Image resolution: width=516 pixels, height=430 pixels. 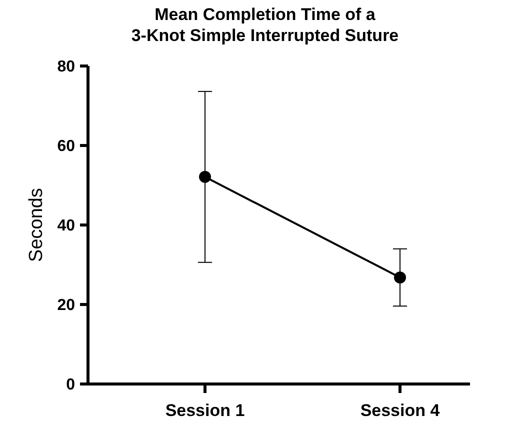 What do you see at coordinates (66, 226) in the screenshot?
I see `y-tick-label: 40` at bounding box center [66, 226].